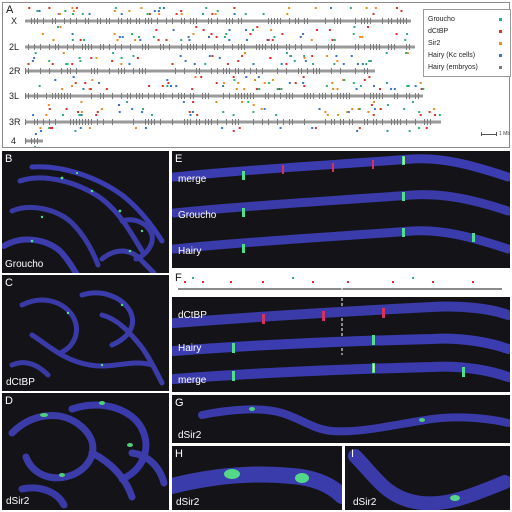  I want to click on panel-h-letter: H, so click(179, 454).